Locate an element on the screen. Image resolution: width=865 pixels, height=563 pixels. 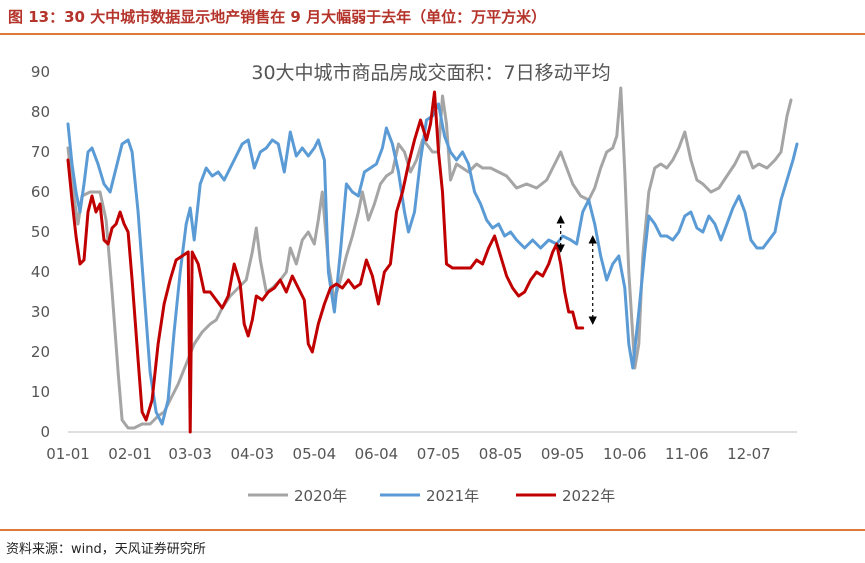
chart-title: 30大中城市商品房成交面积：7日移动平均 is located at coordinates (430, 73).